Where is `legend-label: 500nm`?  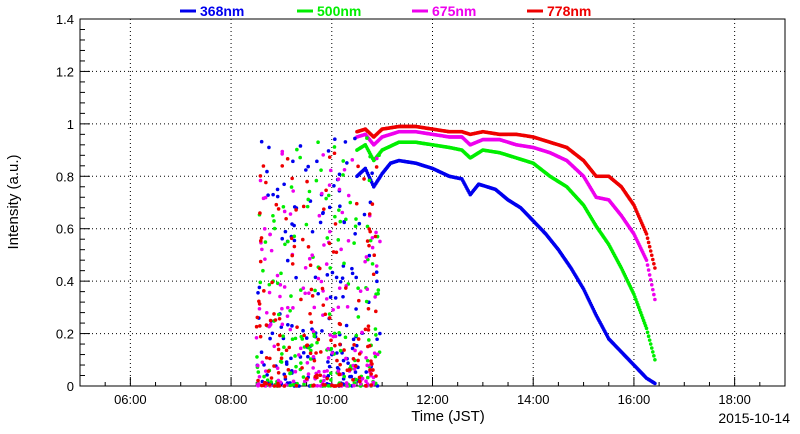
legend-label: 500nm is located at coordinates (339, 11).